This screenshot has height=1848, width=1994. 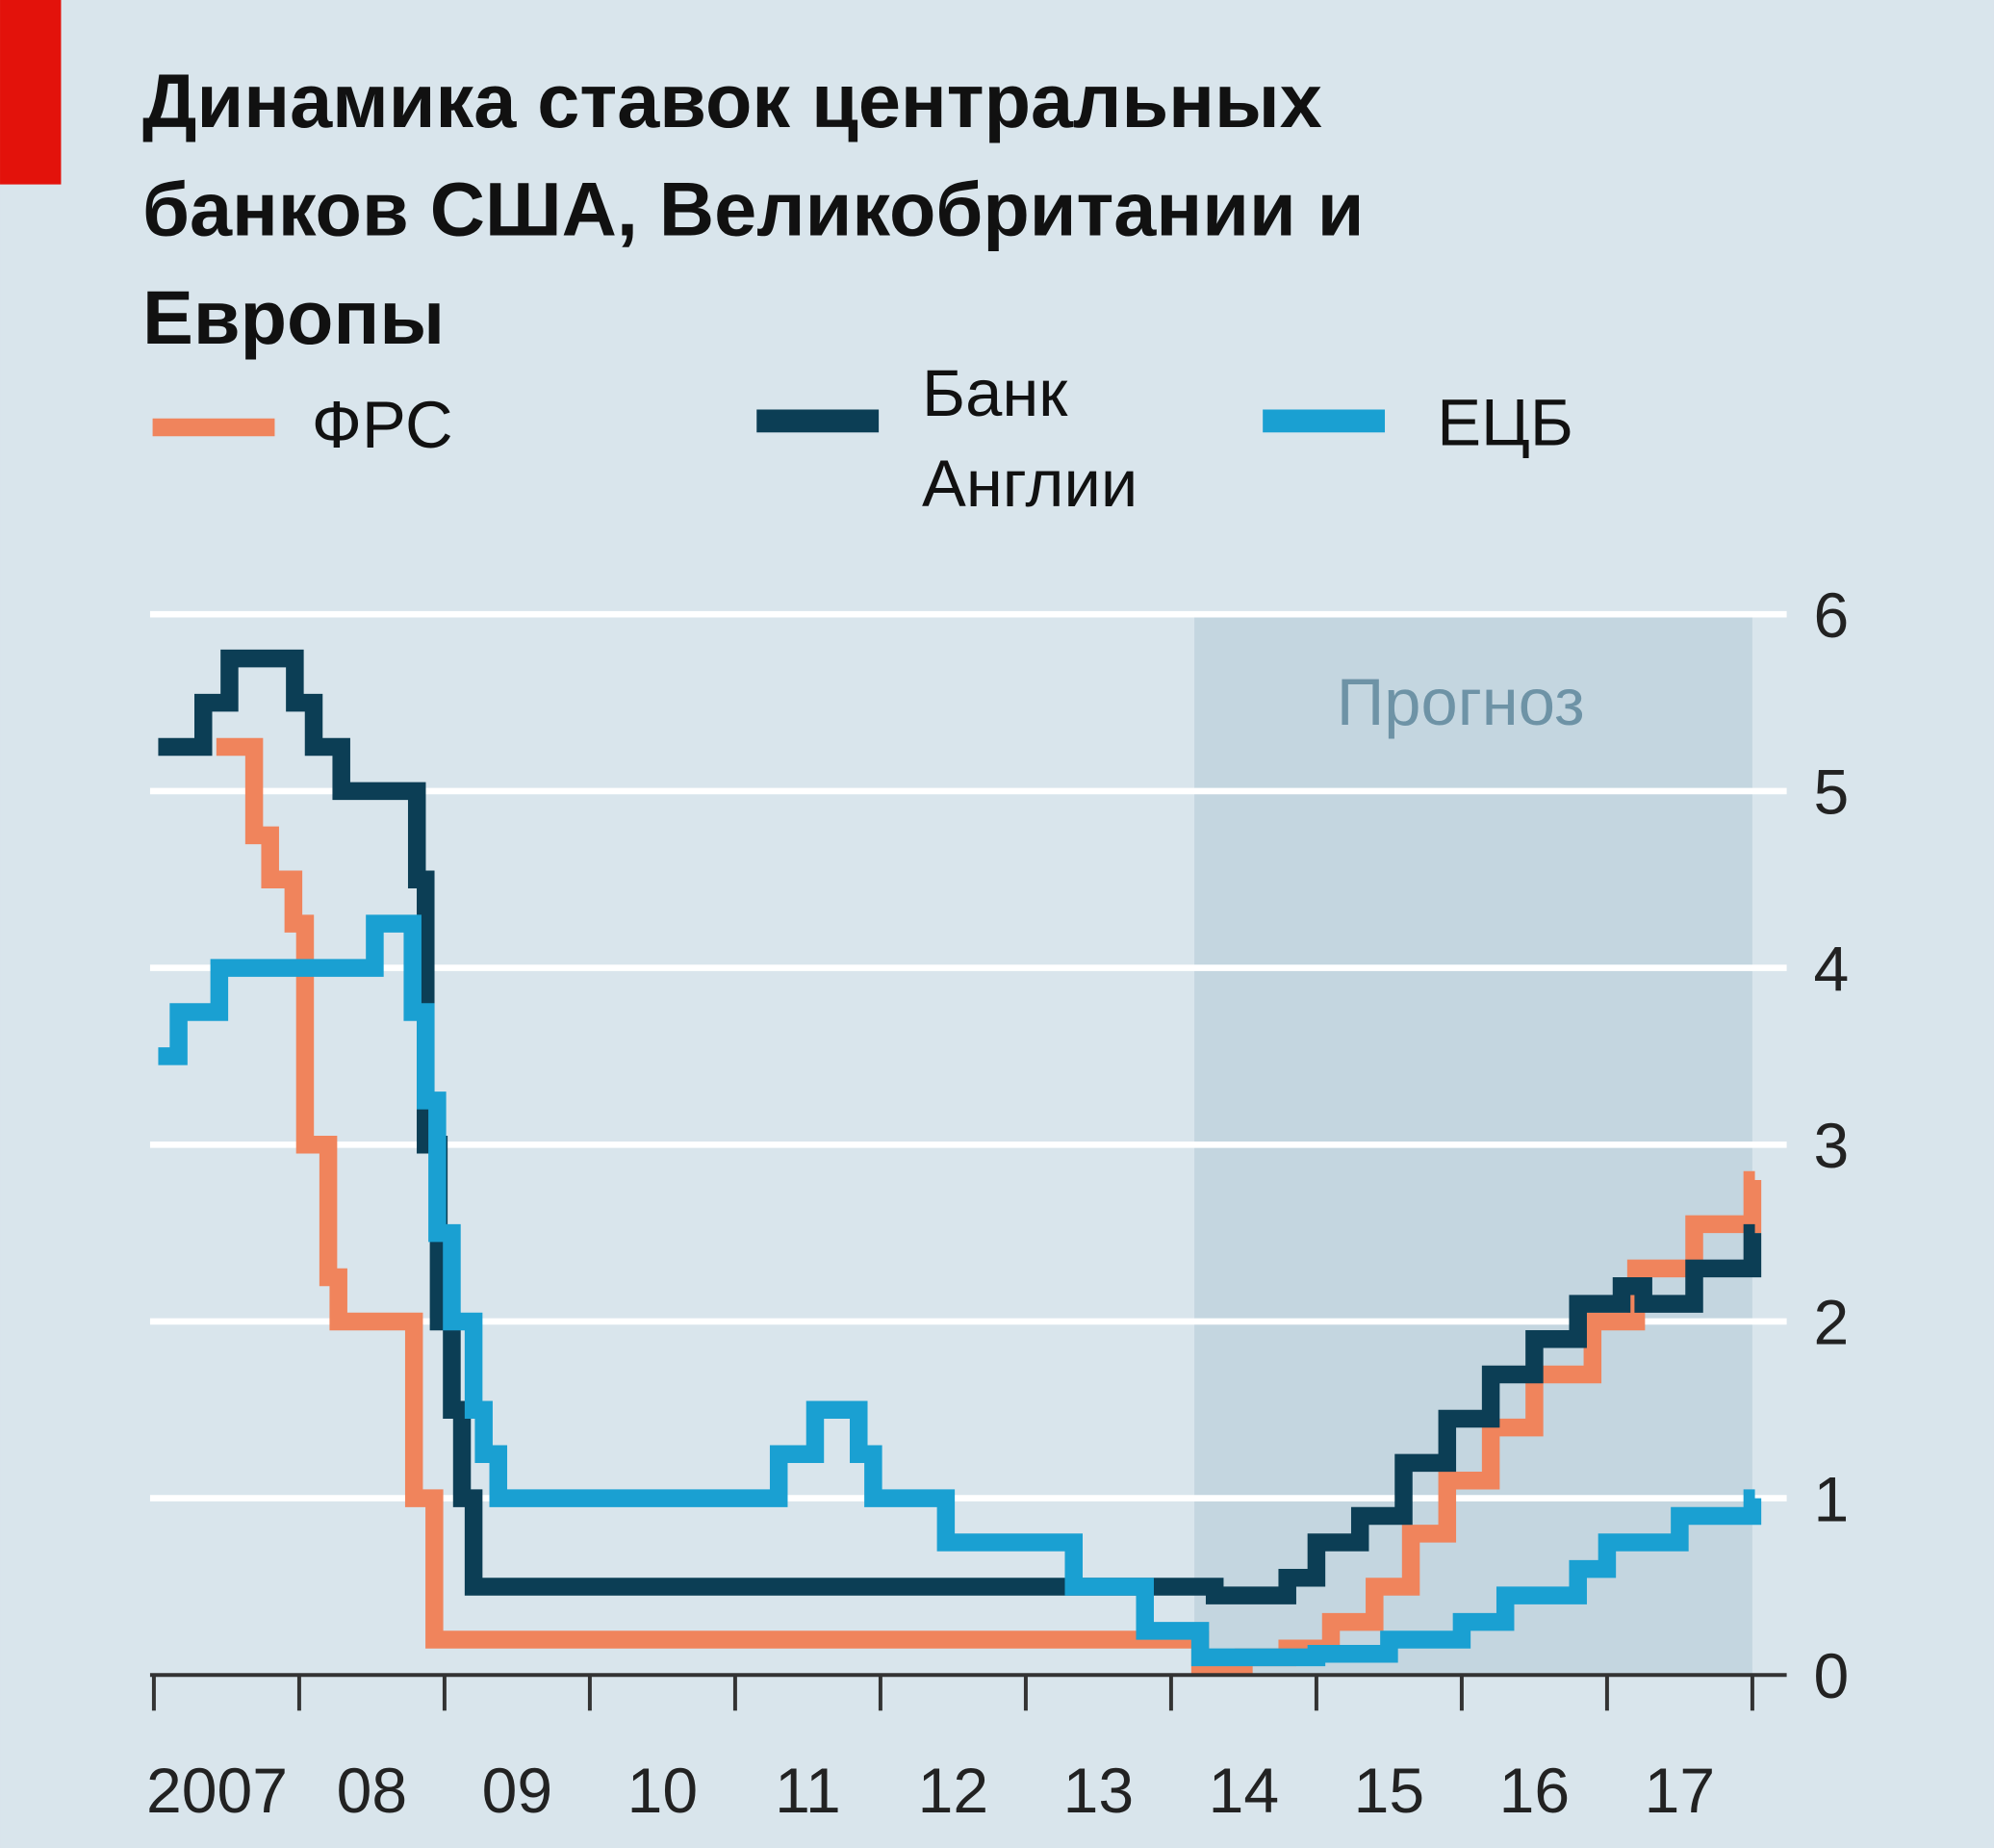 What do you see at coordinates (1831, 969) in the screenshot?
I see `y-tick-label: 4` at bounding box center [1831, 969].